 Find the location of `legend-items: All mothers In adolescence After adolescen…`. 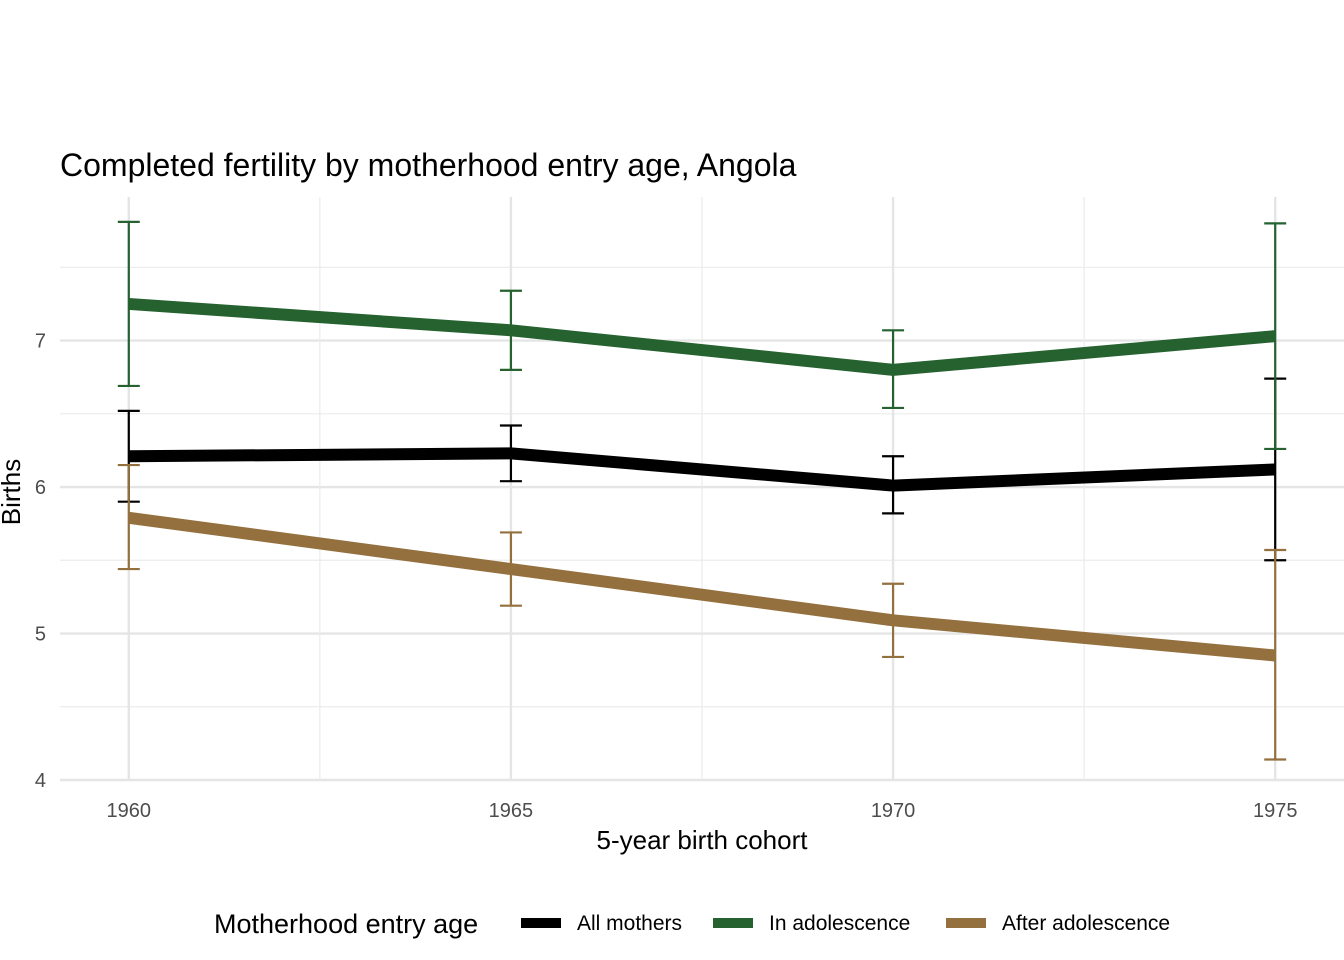

legend-items: All mothers In adolescence After adolescen… is located at coordinates (845, 923).